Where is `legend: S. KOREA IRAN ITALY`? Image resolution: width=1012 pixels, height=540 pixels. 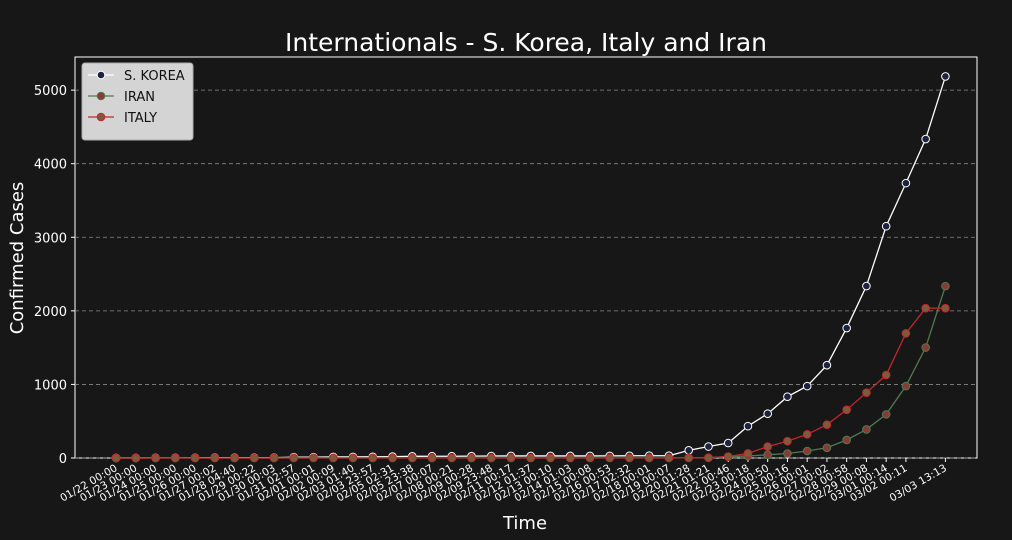 legend: S. KOREA IRAN ITALY is located at coordinates (137, 101).